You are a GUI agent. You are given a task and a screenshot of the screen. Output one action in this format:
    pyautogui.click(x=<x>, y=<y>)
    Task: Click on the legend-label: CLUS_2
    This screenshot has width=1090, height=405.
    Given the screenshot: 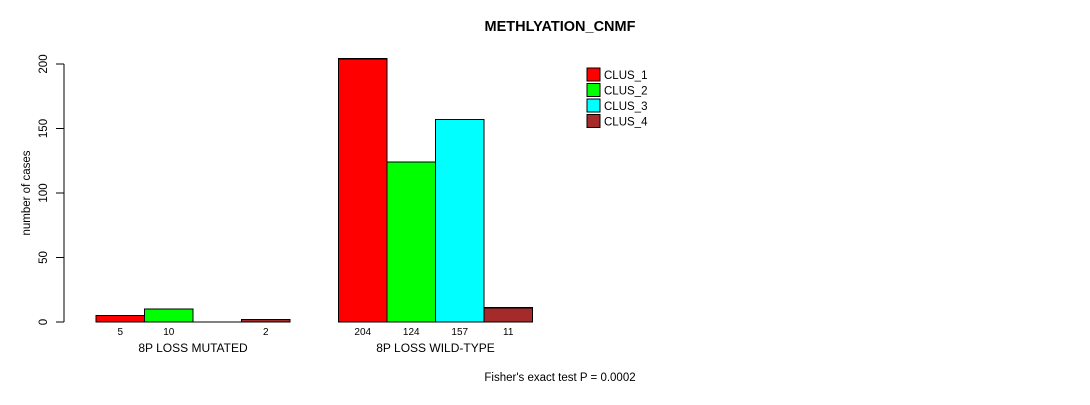 What is the action you would take?
    pyautogui.click(x=625, y=92)
    